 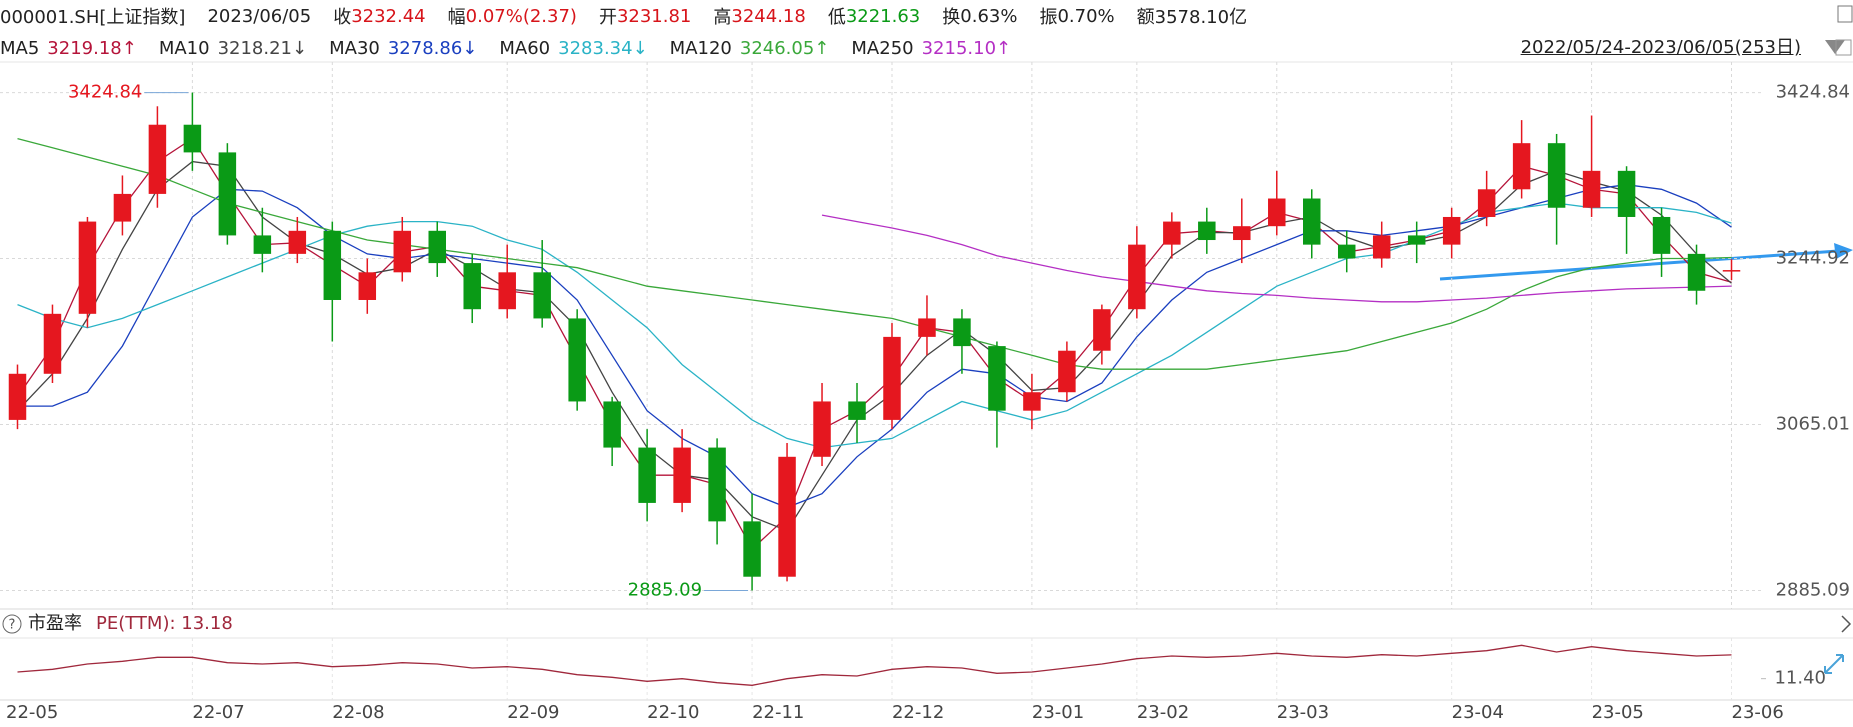 I want to click on help-icon, so click(x=12, y=624).